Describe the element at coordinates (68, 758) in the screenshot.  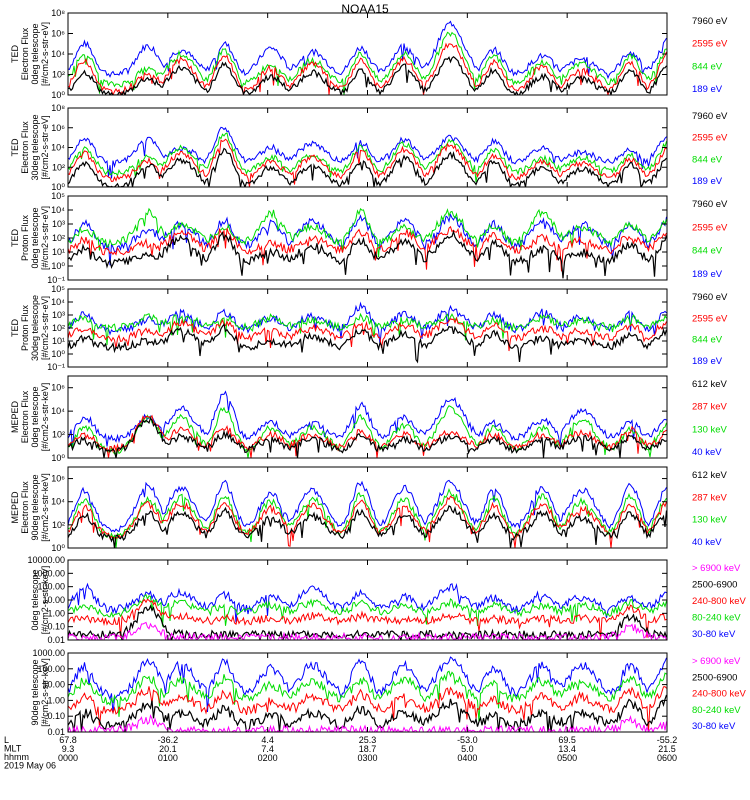
I see `x-tick-label-time: 0000` at that location.